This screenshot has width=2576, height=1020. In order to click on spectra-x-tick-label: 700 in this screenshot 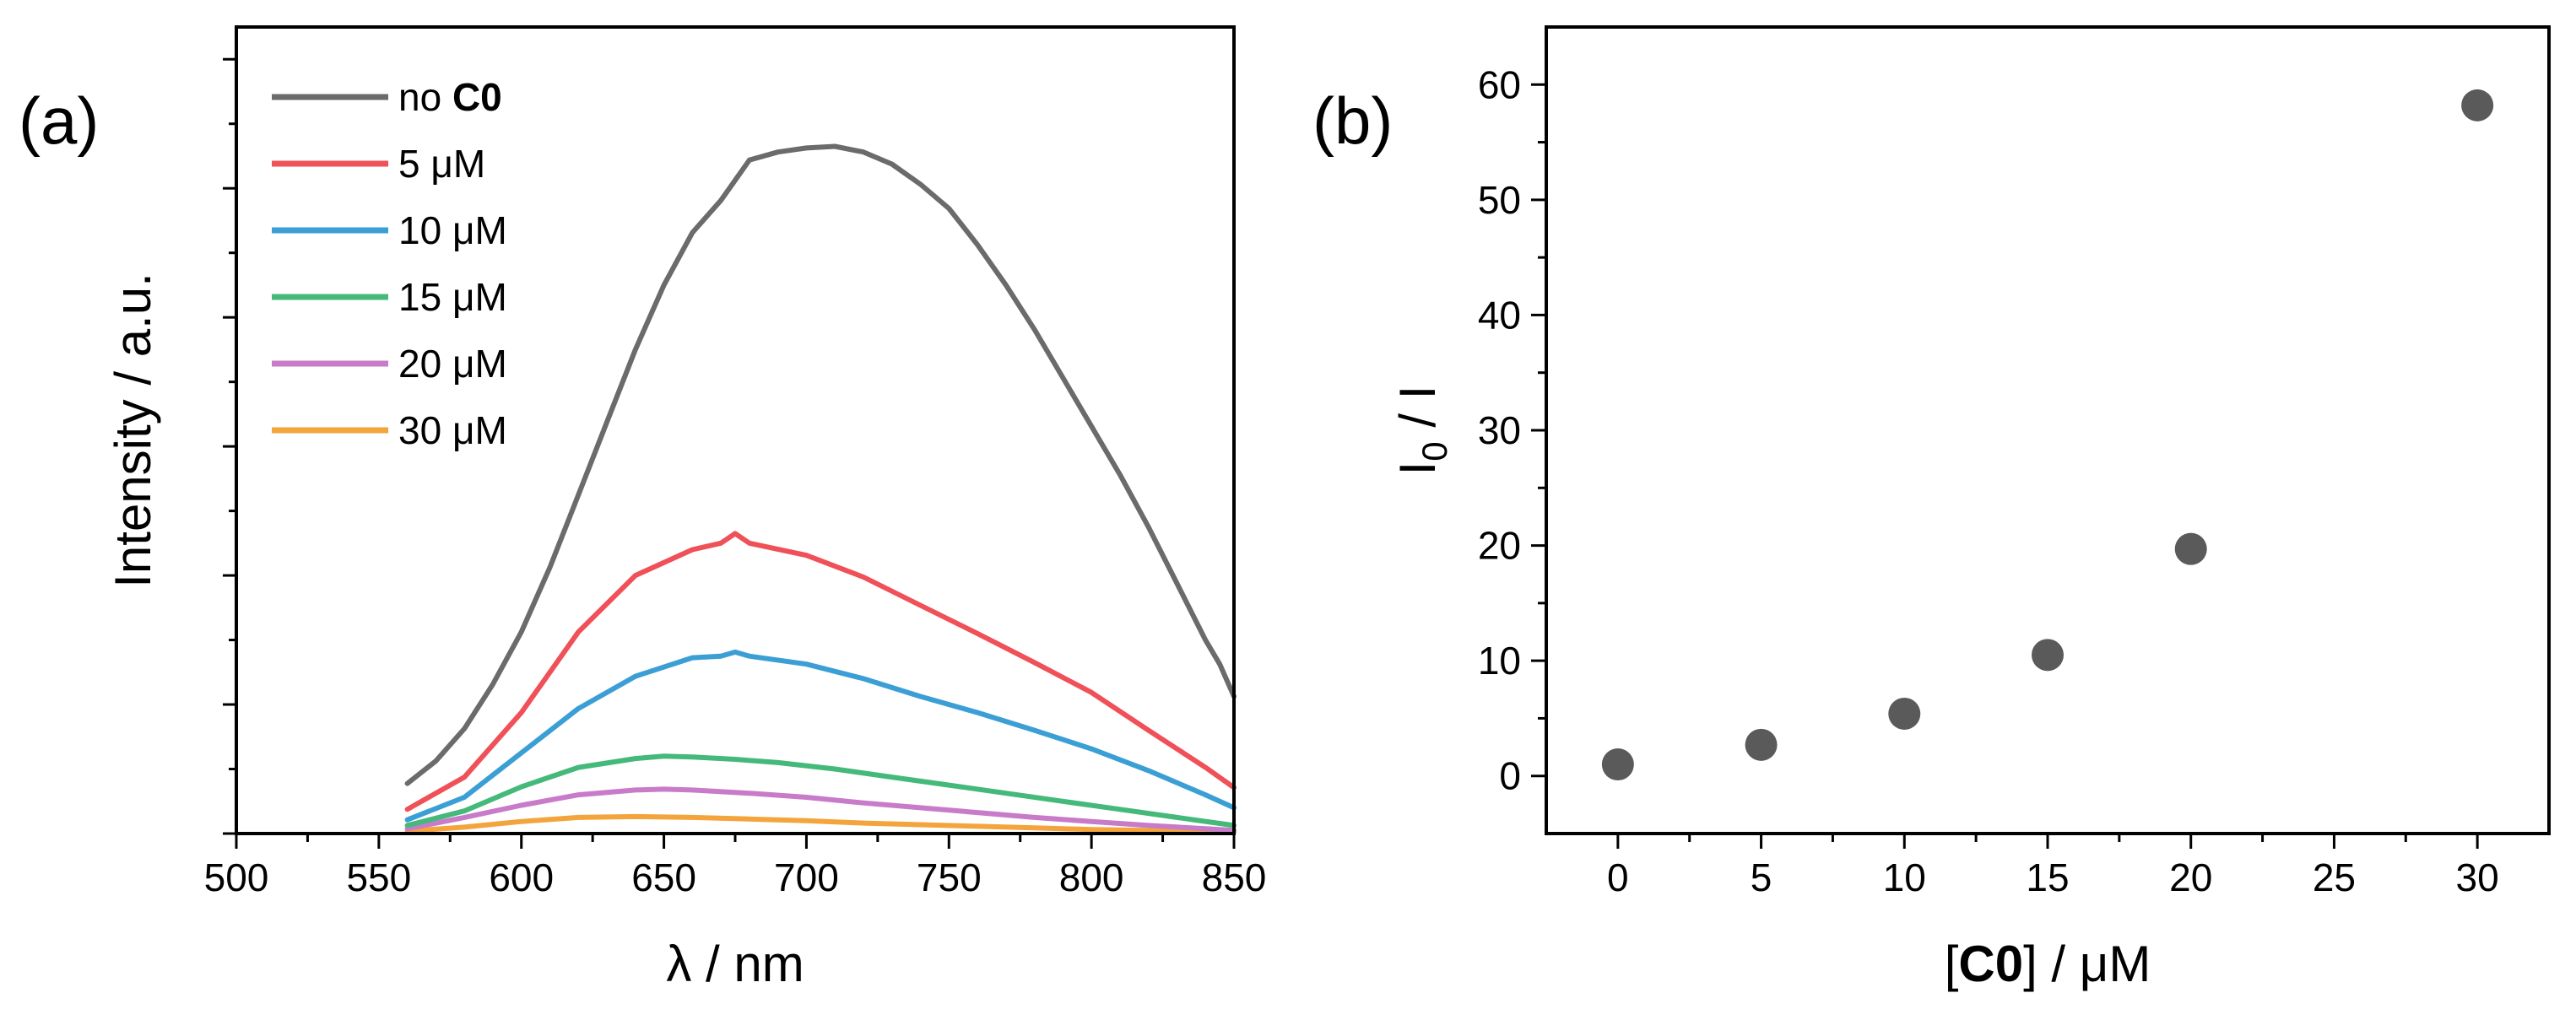, I will do `click(806, 877)`.